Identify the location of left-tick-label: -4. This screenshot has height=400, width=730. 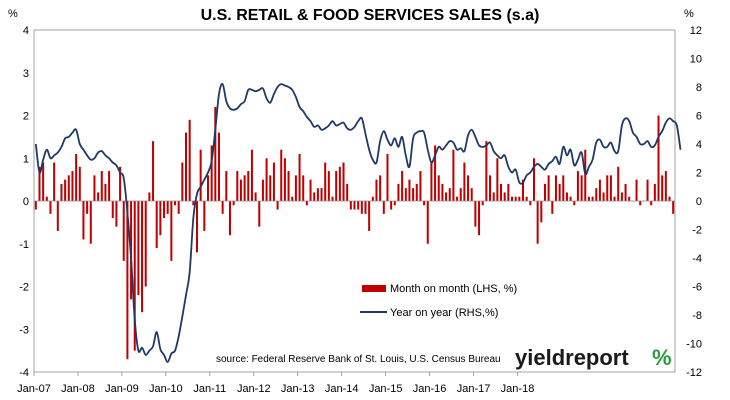
(24, 373).